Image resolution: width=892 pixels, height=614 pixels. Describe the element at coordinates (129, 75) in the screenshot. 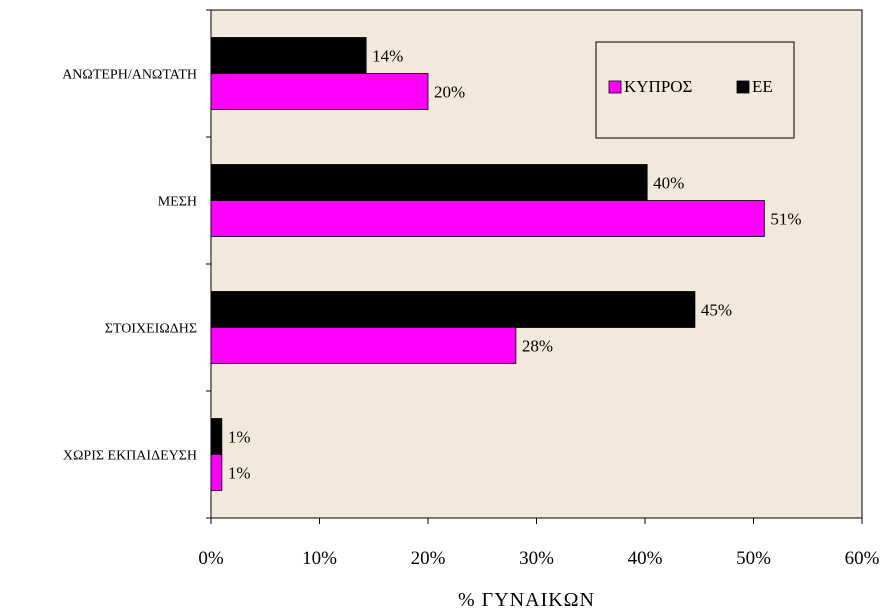

I see `category-label-0: ΑΝΩΤΕΡΗ/ΑΝΩΤΑΤΗ` at that location.